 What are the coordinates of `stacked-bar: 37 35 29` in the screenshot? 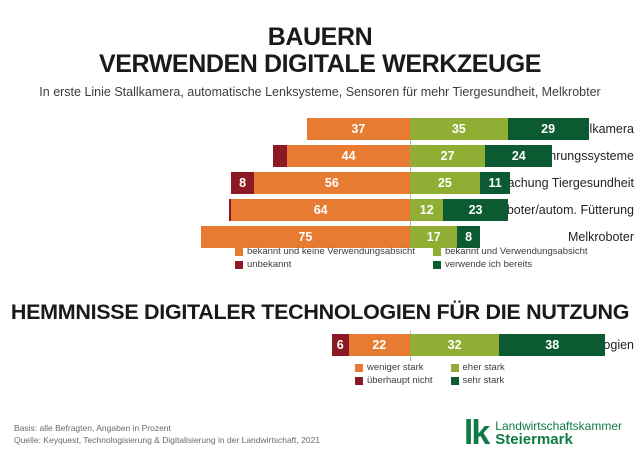 It's located at (447, 129).